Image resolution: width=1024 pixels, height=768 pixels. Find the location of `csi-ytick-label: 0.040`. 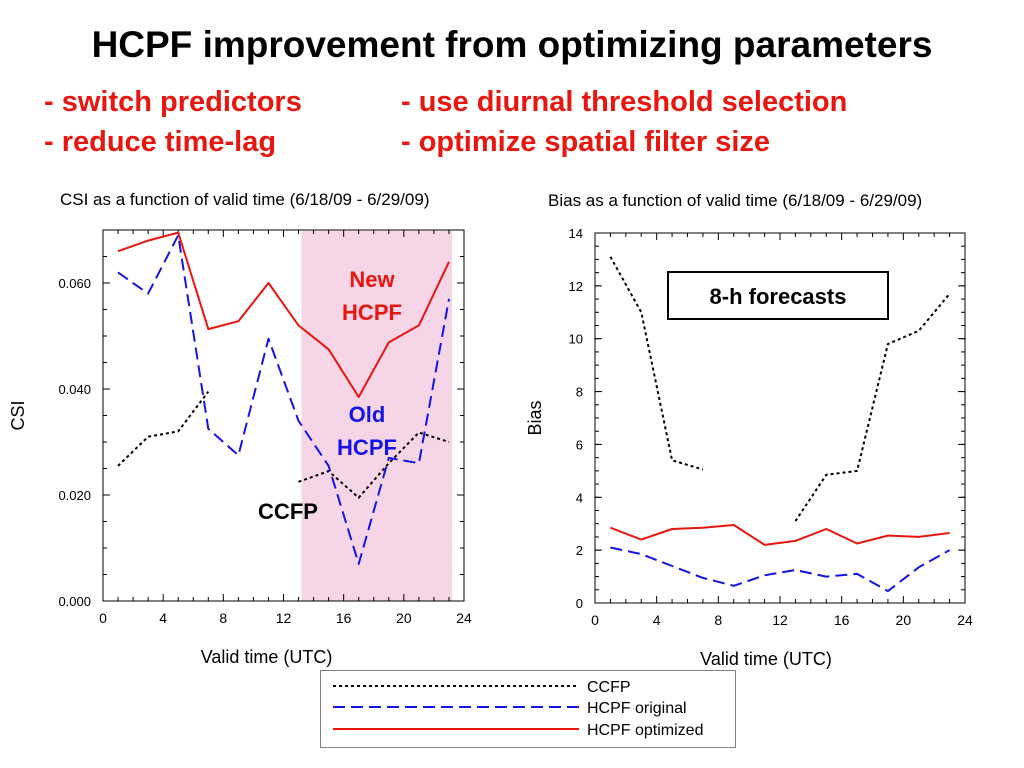

csi-ytick-label: 0.040 is located at coordinates (74, 389).